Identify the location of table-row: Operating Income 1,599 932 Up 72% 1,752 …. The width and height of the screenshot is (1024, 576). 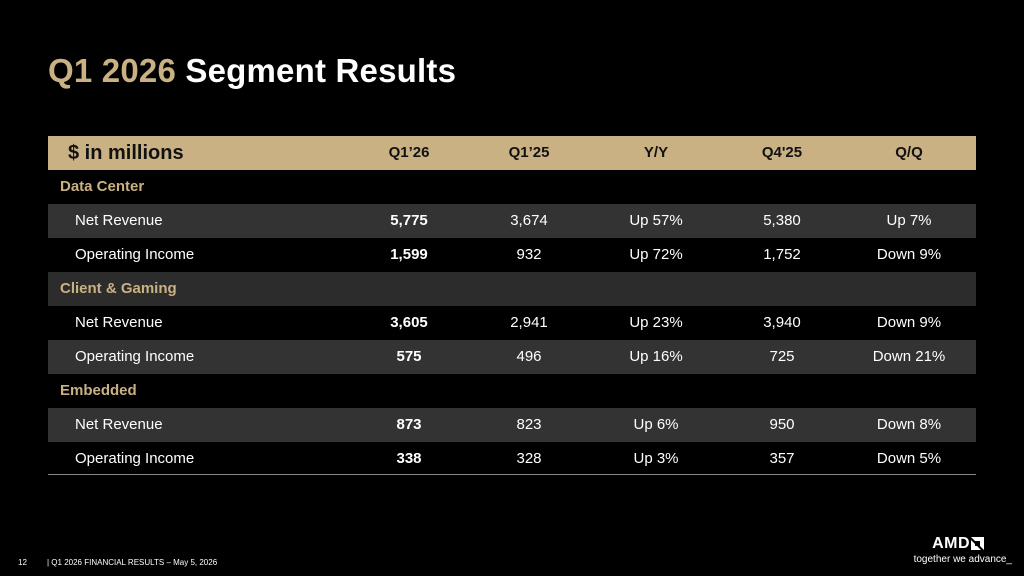
(512, 255).